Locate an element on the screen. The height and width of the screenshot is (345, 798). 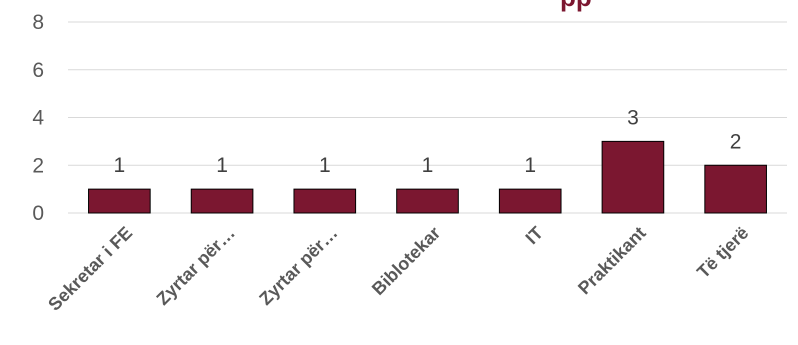
chart-title-fragment: pp is located at coordinates (576, 6).